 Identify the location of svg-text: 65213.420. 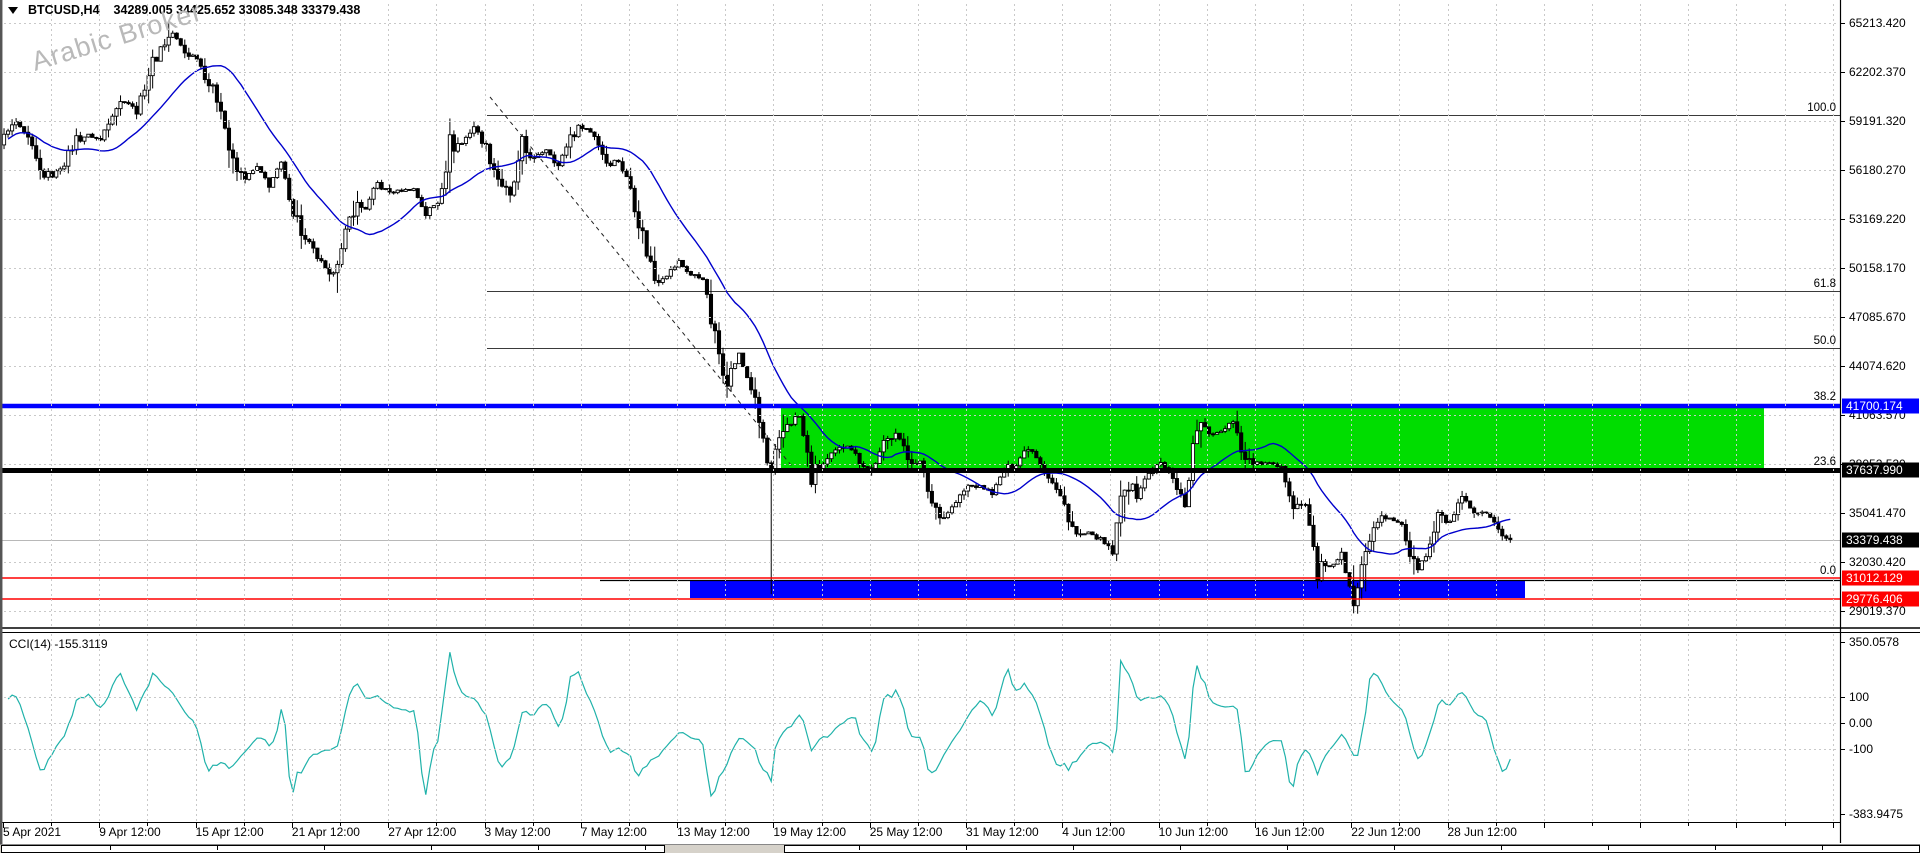
(1877, 23).